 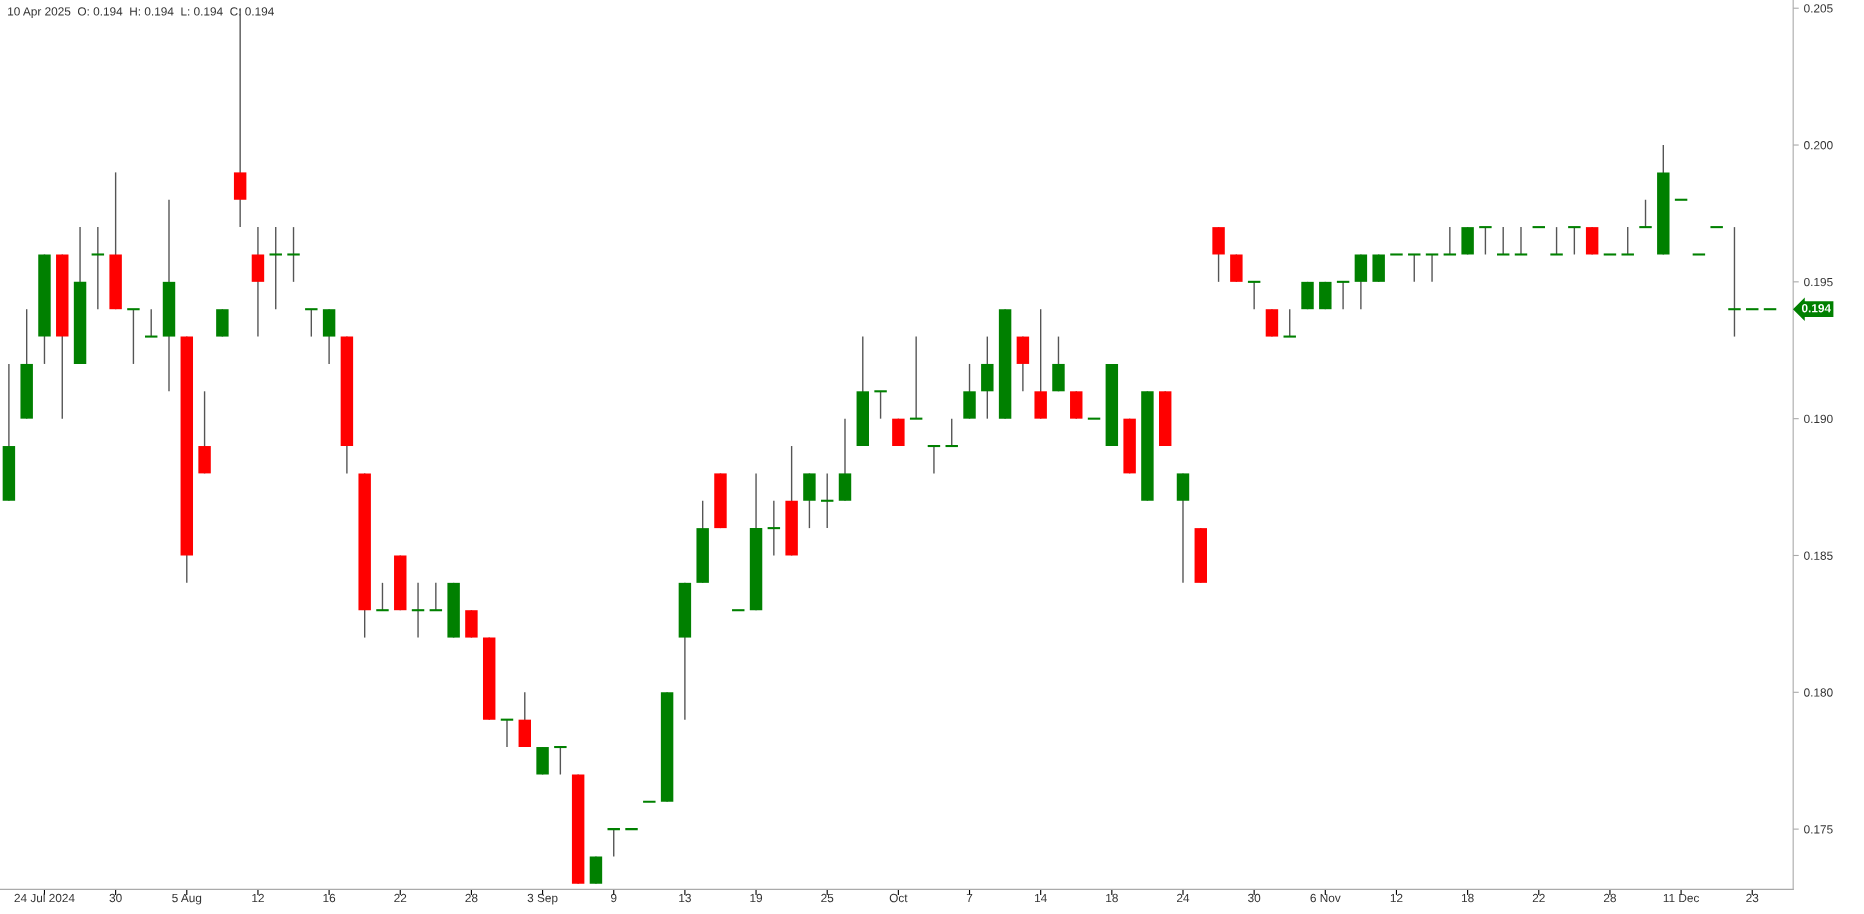 I want to click on x-tick-label: 6 Nov, so click(x=1325, y=898).